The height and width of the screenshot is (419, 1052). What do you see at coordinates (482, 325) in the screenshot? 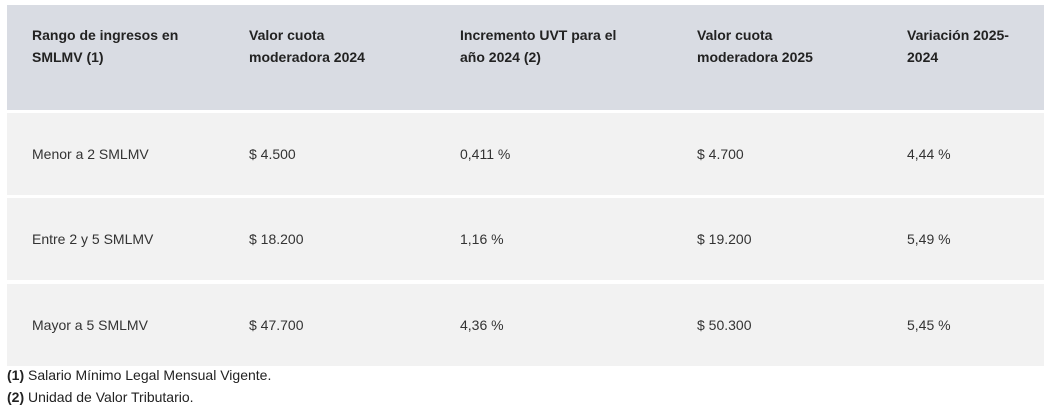
I see `table-cell: 4,36 %` at bounding box center [482, 325].